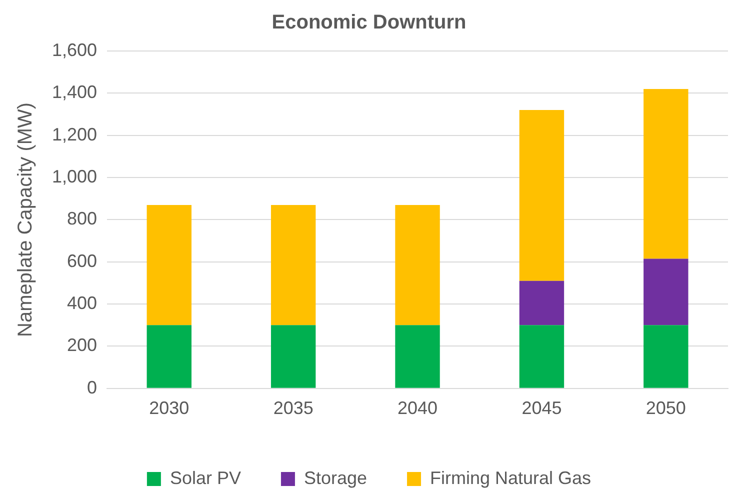 The width and height of the screenshot is (748, 503). What do you see at coordinates (82, 260) in the screenshot?
I see `y-tick-label: 600` at bounding box center [82, 260].